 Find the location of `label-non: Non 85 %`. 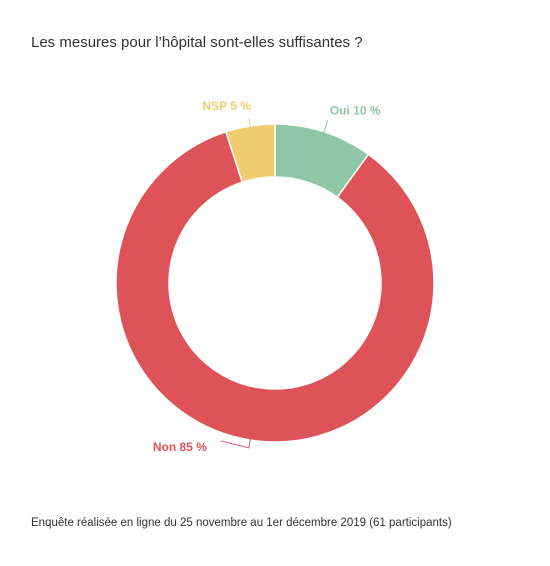

label-non: Non 85 % is located at coordinates (180, 447).